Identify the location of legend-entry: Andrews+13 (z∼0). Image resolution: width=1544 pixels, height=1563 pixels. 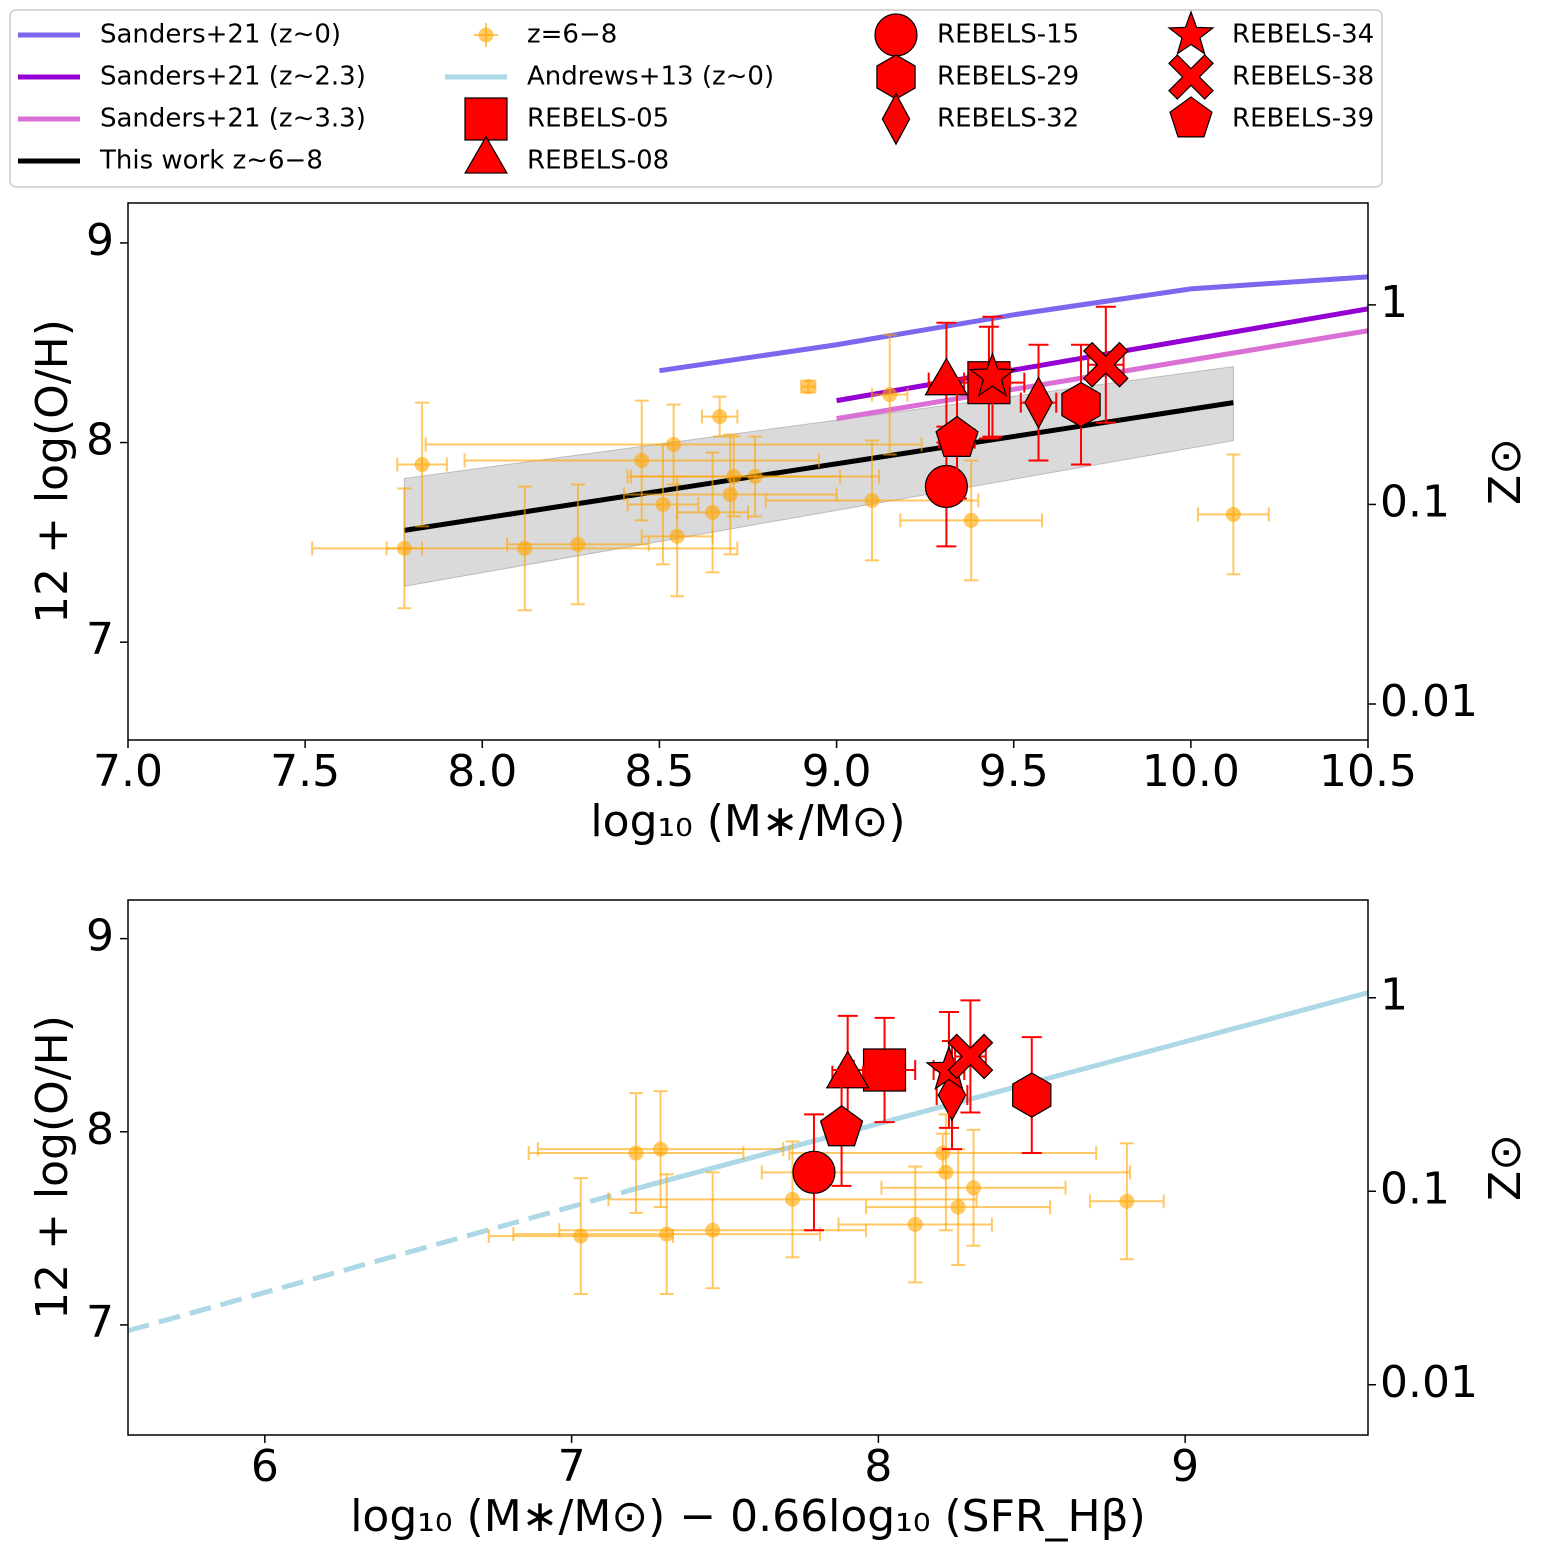
(609, 77).